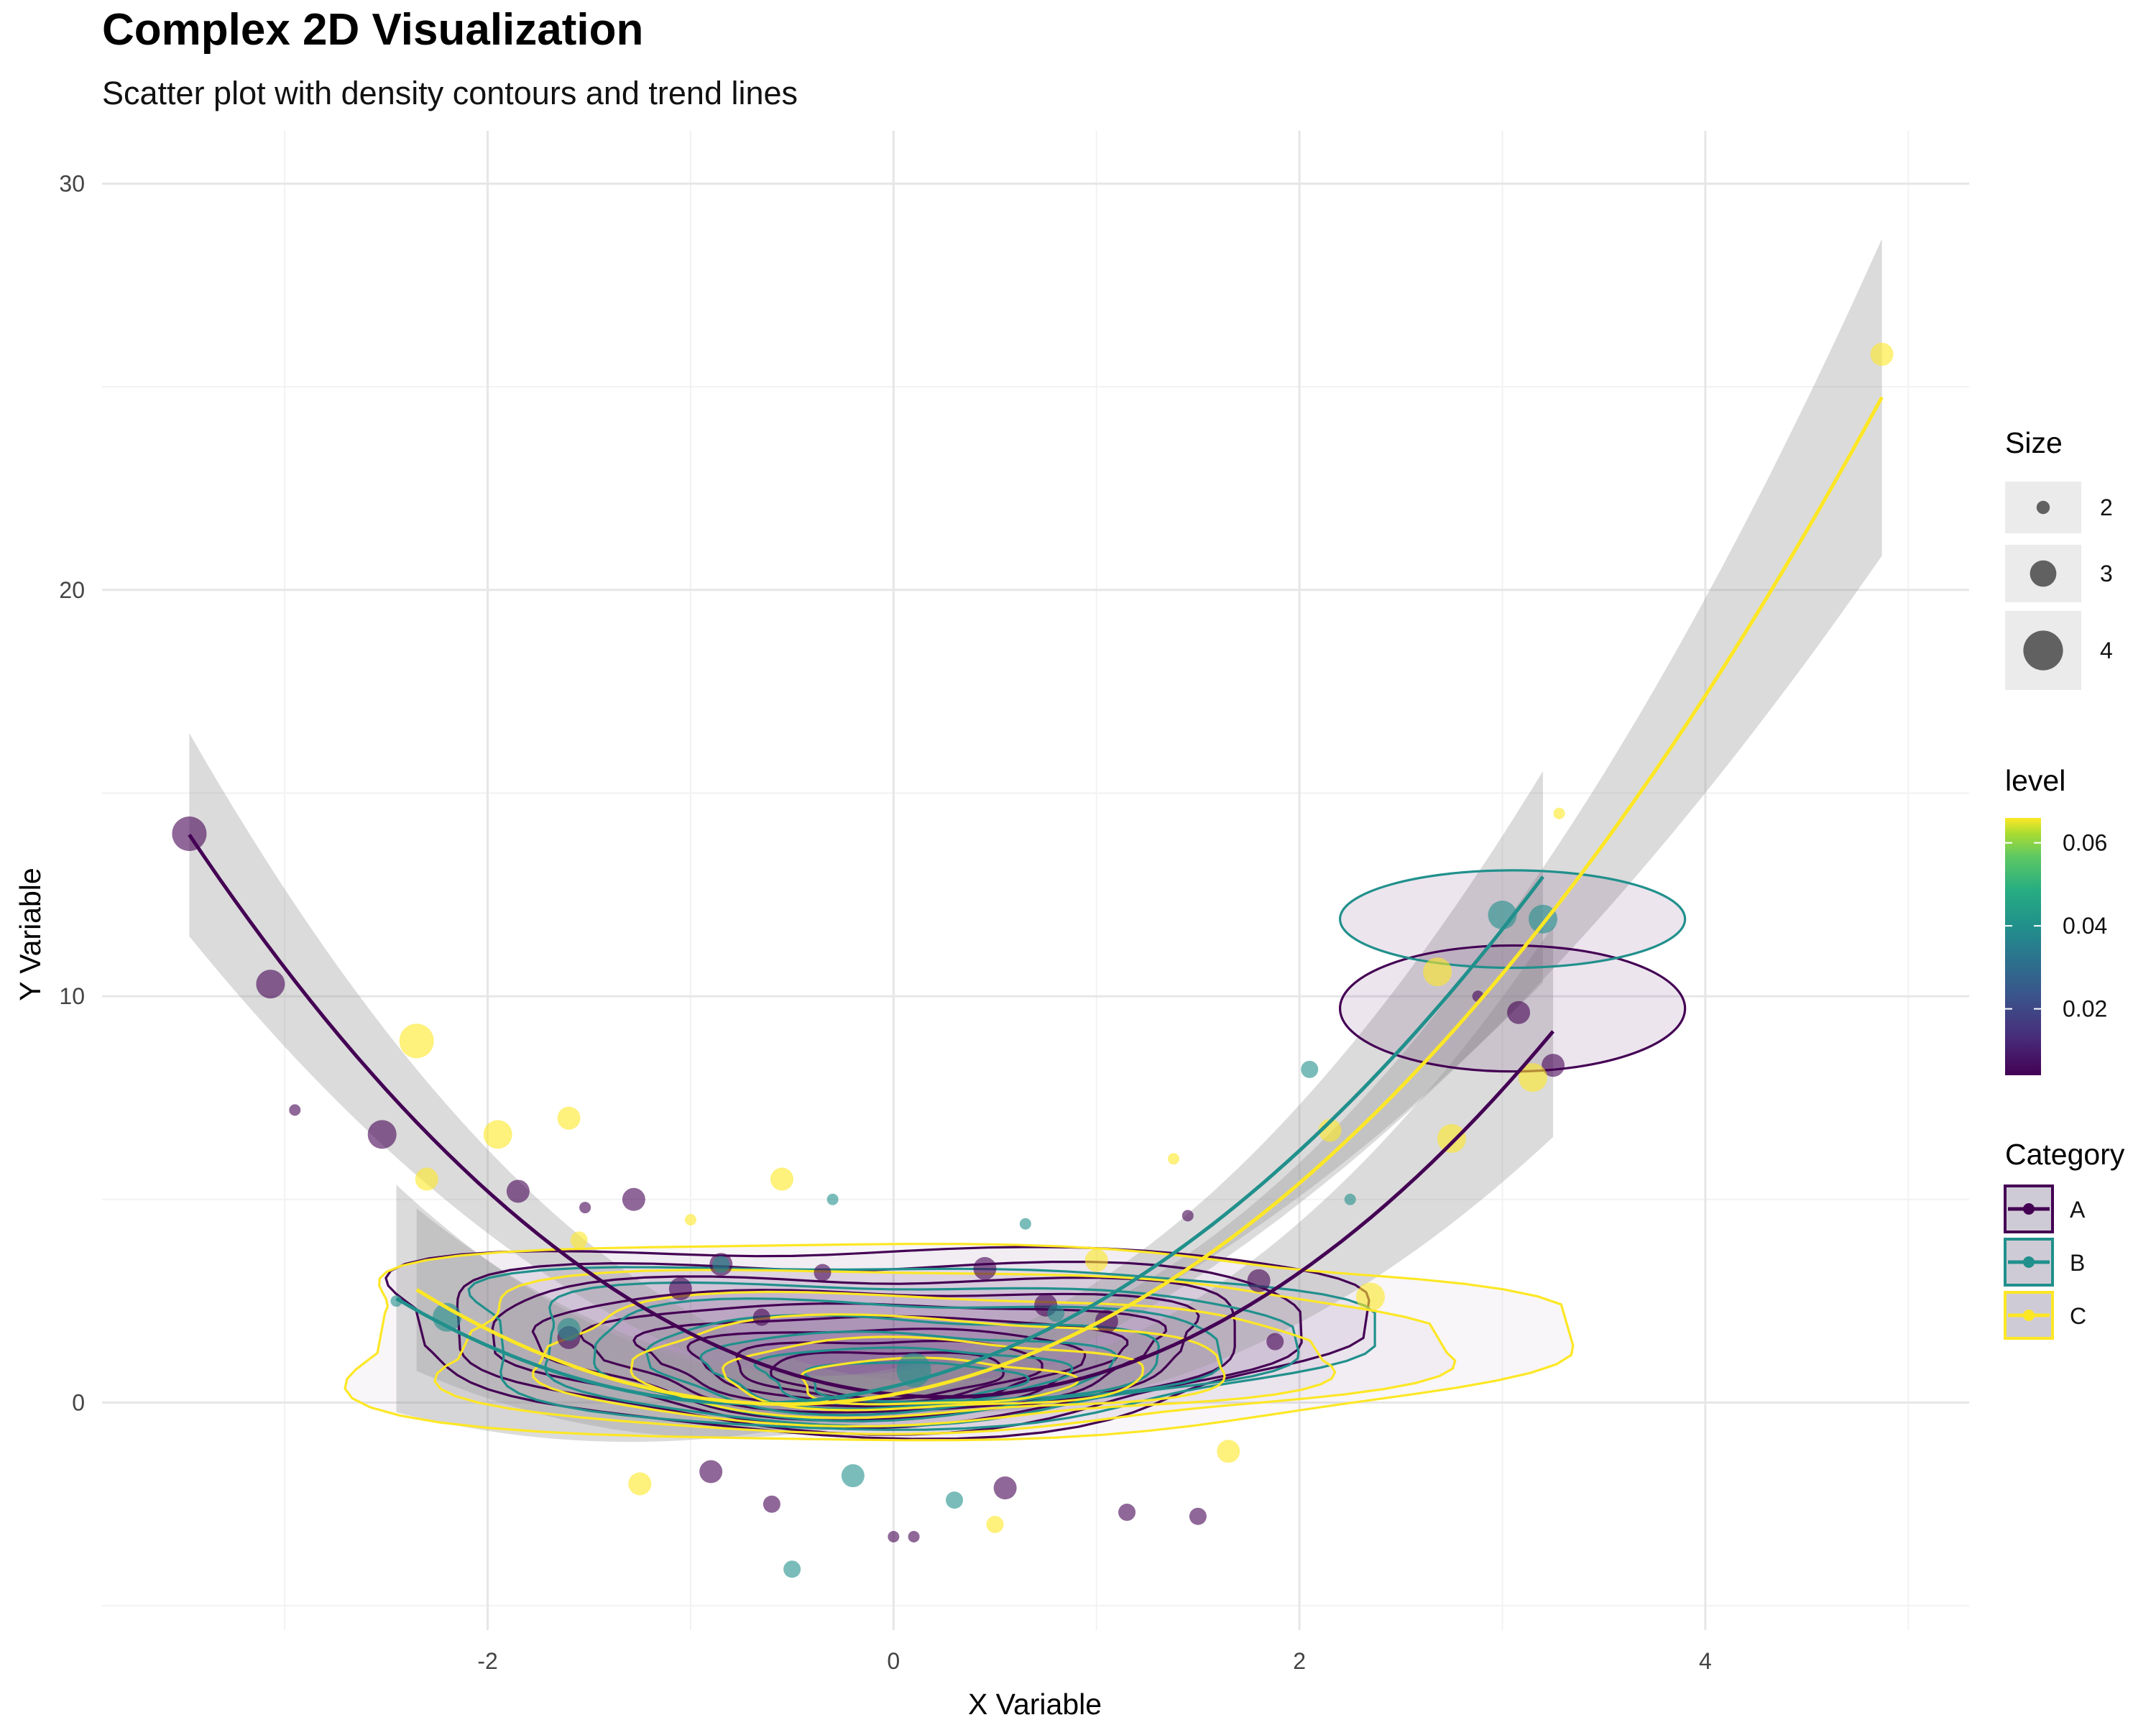 The height and width of the screenshot is (1725, 2156). I want to click on x-tick-label: 2, so click(1299, 1661).